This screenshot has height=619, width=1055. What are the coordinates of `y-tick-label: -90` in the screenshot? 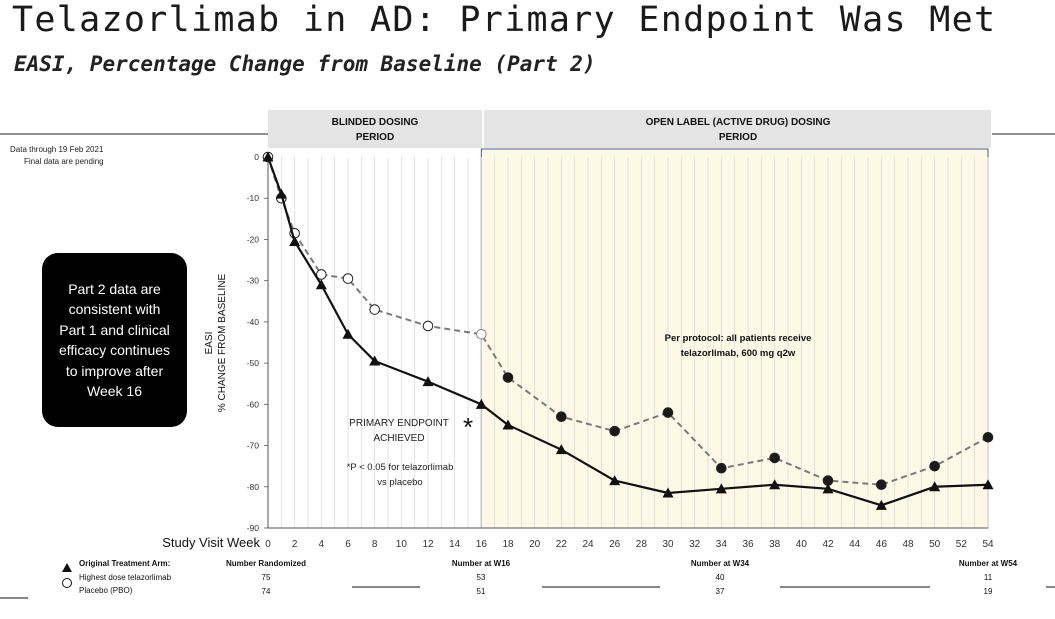 It's located at (253, 528).